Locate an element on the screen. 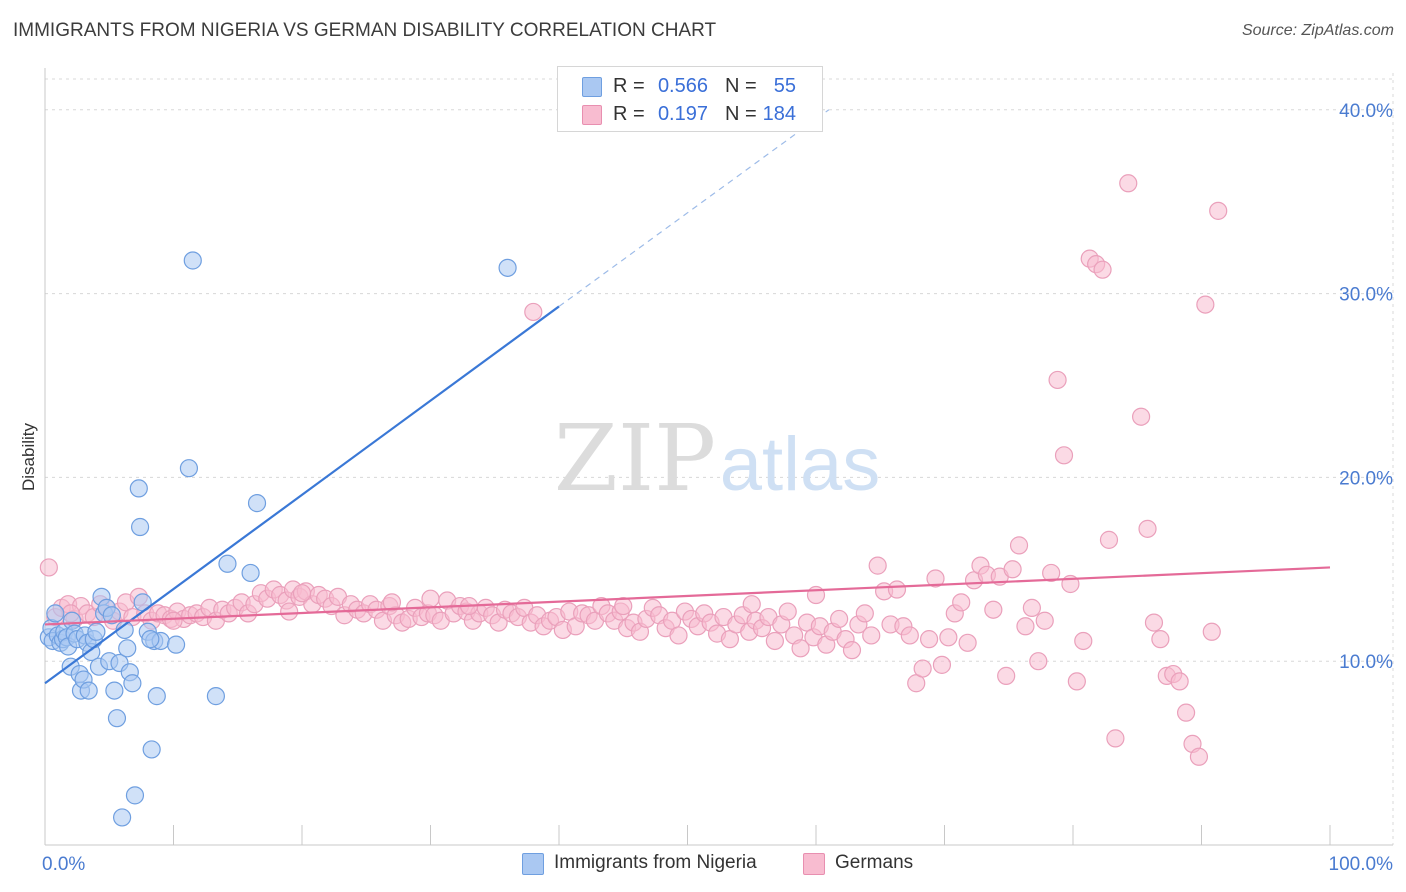  source-label: Source: ZipAtlas.com is located at coordinates (1317, 30).